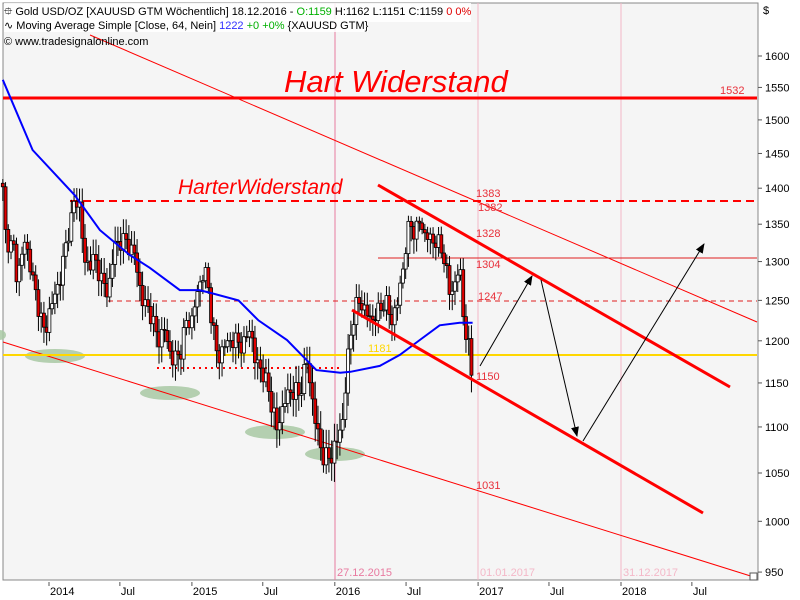 This screenshot has height=600, width=800. I want to click on close-value: C:1159, so click(426, 12).